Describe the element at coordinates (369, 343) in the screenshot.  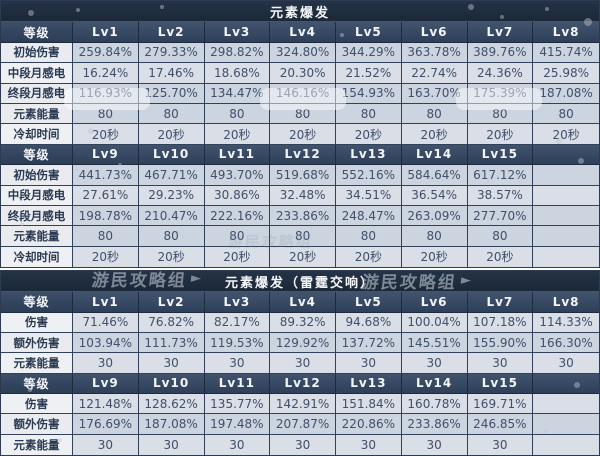
I see `value-cell: 137.72%` at that location.